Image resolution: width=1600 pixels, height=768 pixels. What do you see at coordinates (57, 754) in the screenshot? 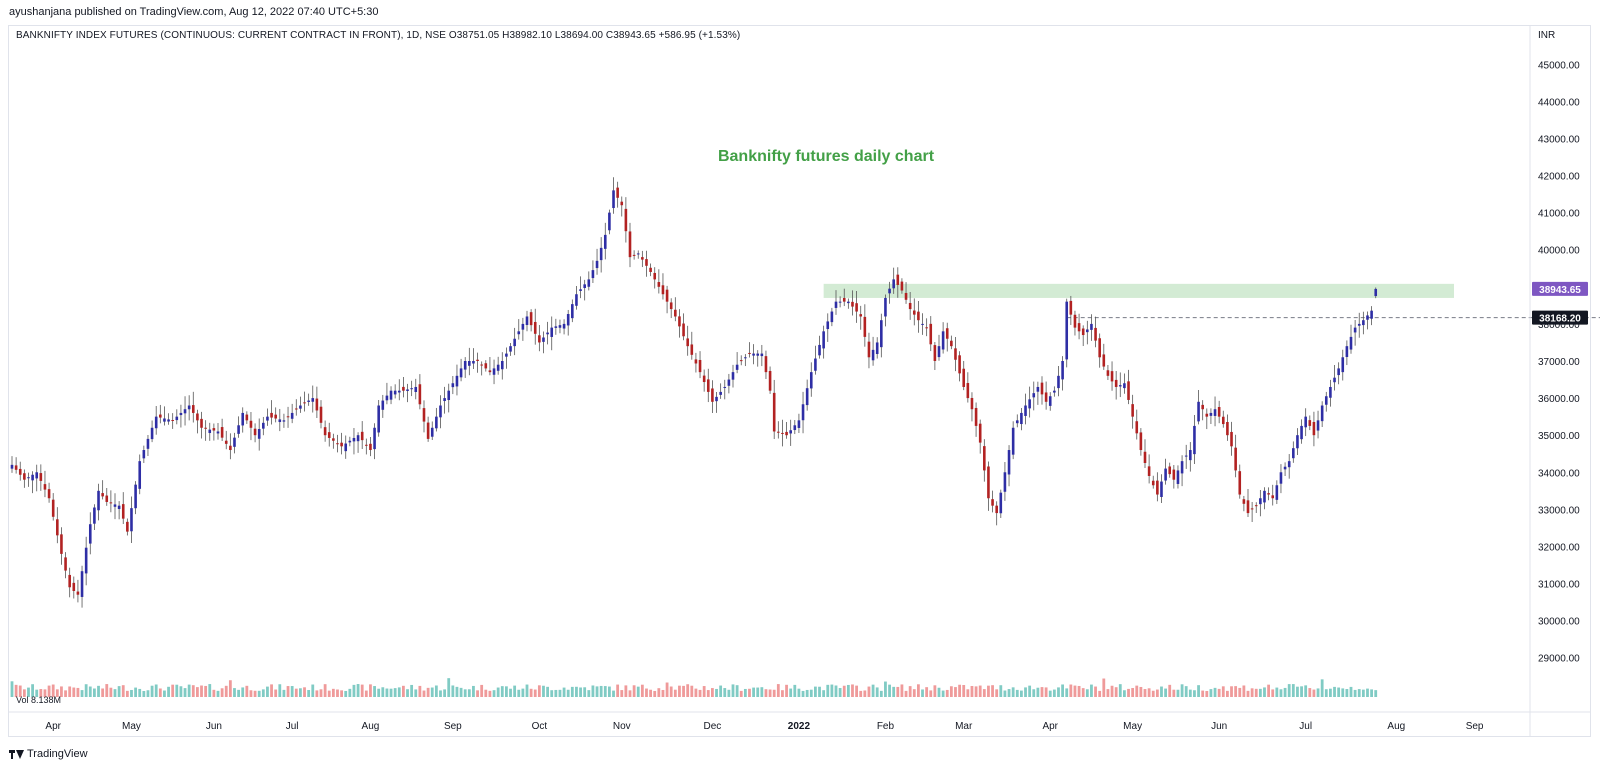
I see `brand-label: TradingView` at bounding box center [57, 754].